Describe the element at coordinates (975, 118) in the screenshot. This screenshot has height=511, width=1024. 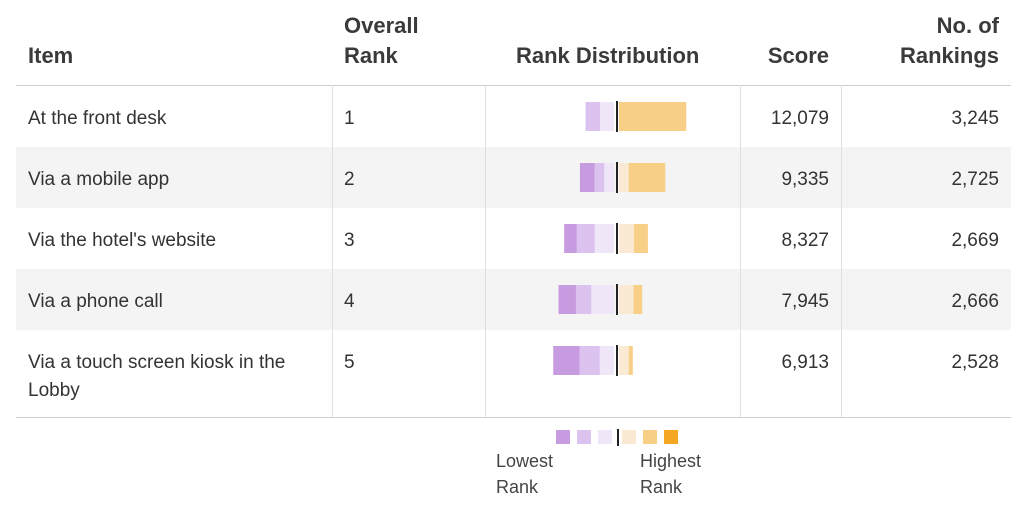
I see `row-num-rankings: 3,245` at that location.